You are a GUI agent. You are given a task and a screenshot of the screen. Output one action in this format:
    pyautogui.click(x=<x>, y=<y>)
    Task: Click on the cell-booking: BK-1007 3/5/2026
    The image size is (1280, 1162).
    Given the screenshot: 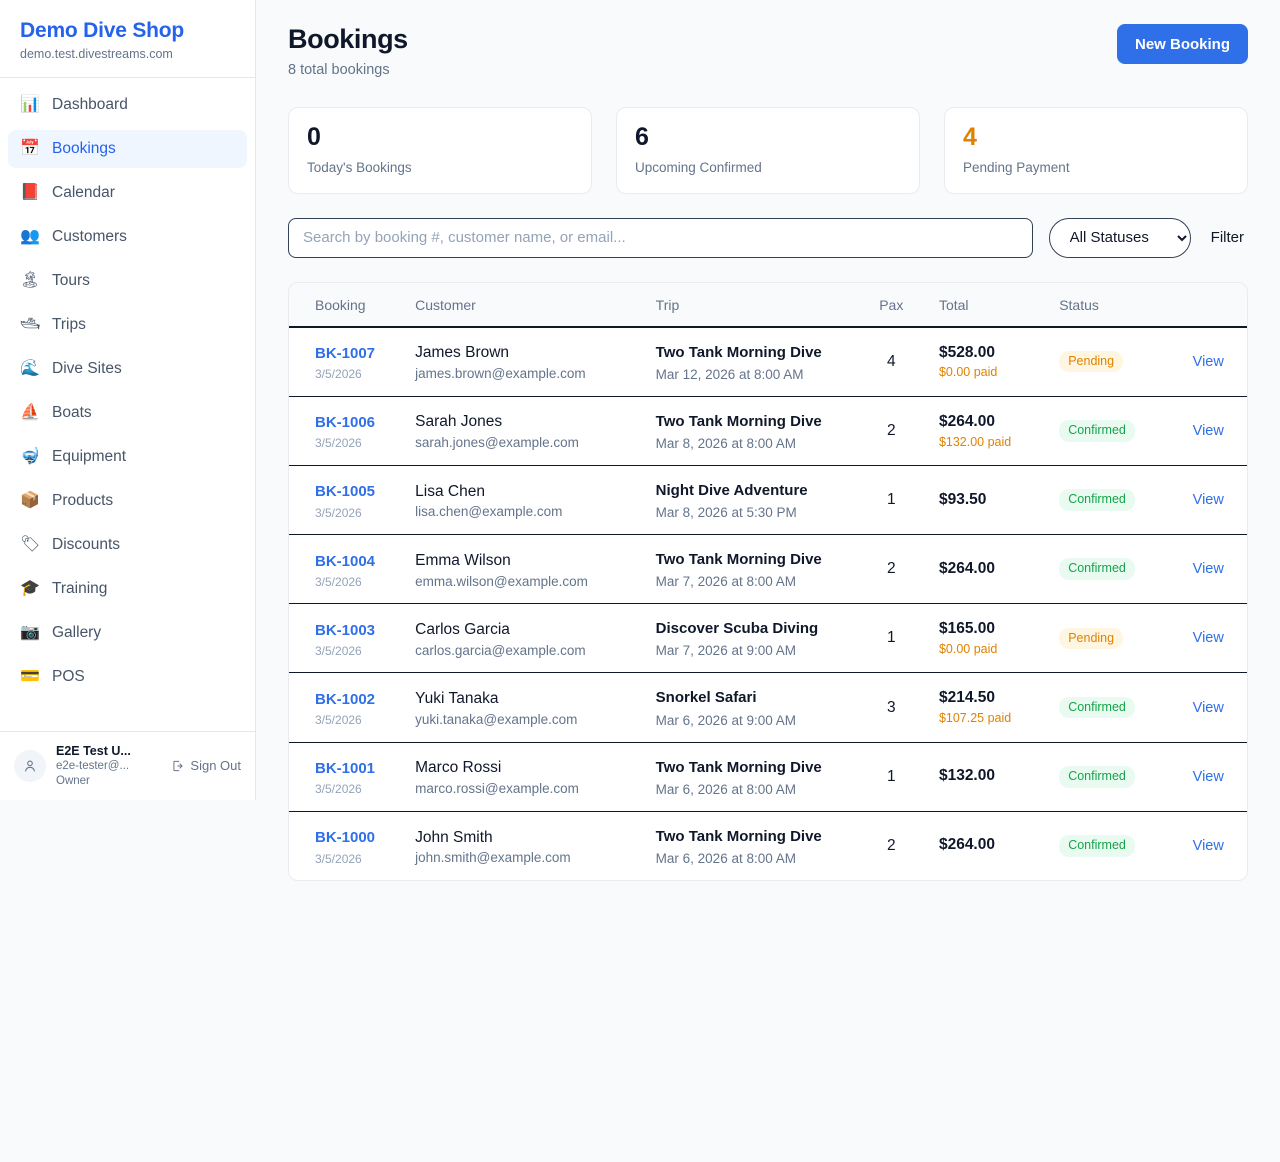 What is the action you would take?
    pyautogui.click(x=346, y=361)
    